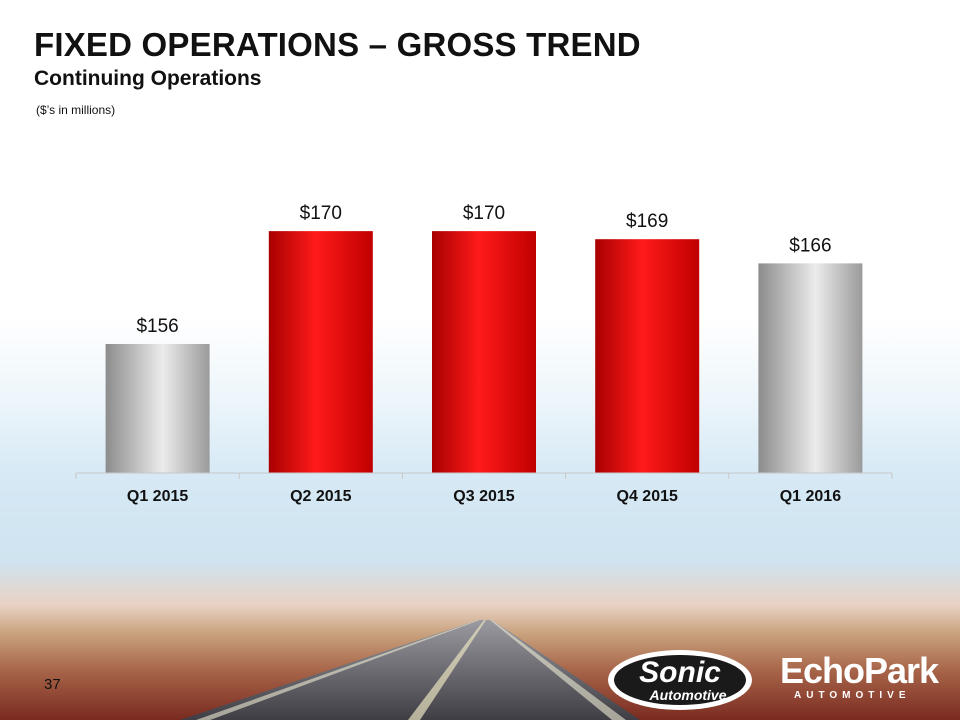  I want to click on data-label: $156, so click(157, 326).